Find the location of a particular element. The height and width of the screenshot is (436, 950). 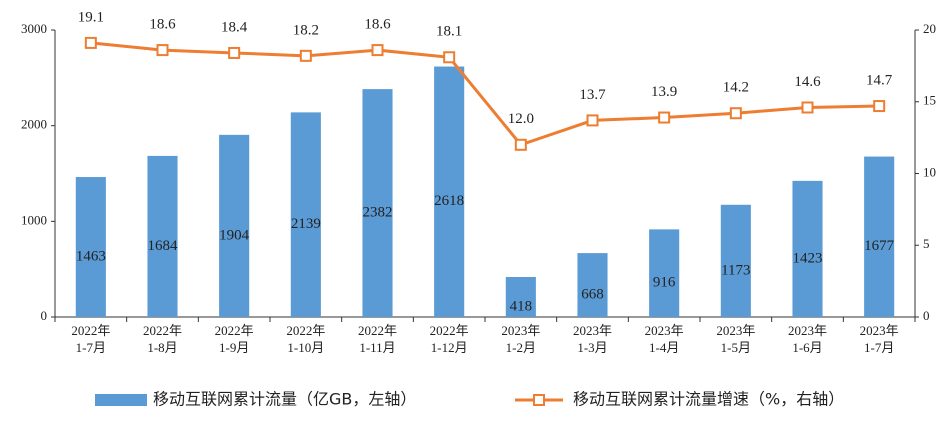

y2-tick-label: 10 is located at coordinates (929, 171).